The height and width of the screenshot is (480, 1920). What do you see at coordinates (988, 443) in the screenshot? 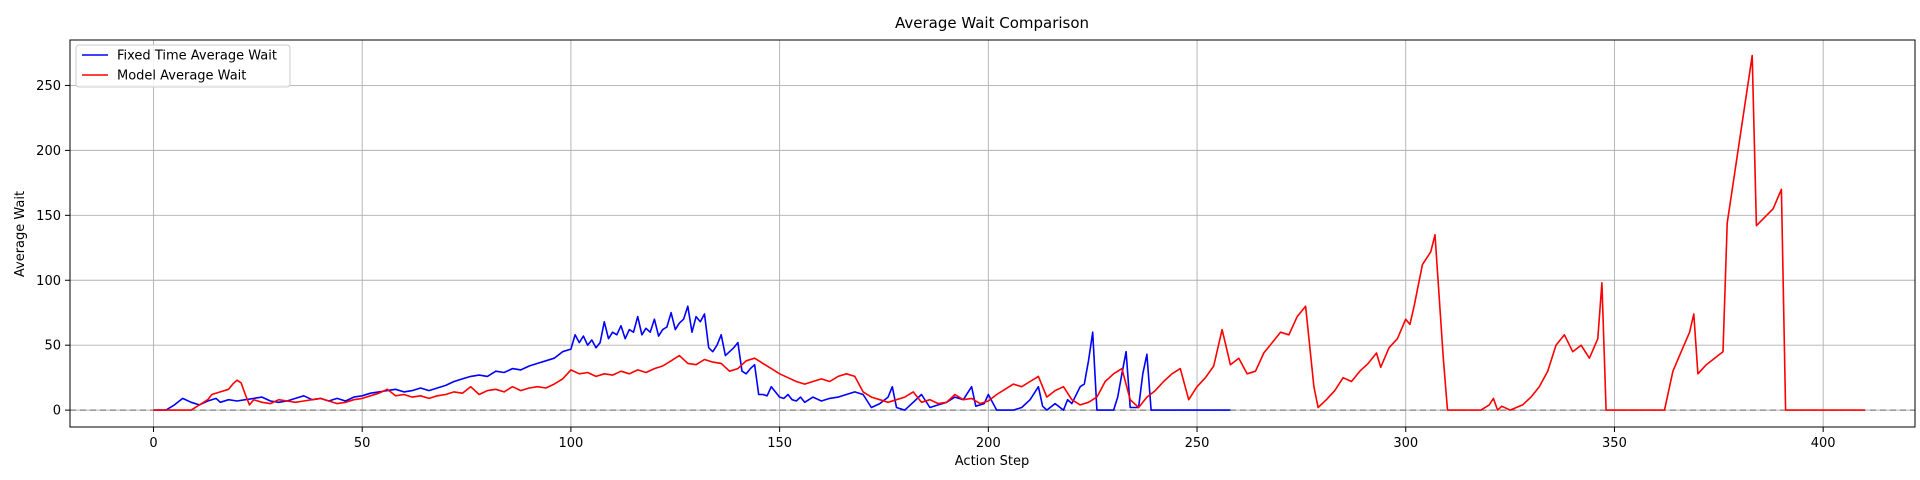
I see `x-tick-label: 200` at bounding box center [988, 443].